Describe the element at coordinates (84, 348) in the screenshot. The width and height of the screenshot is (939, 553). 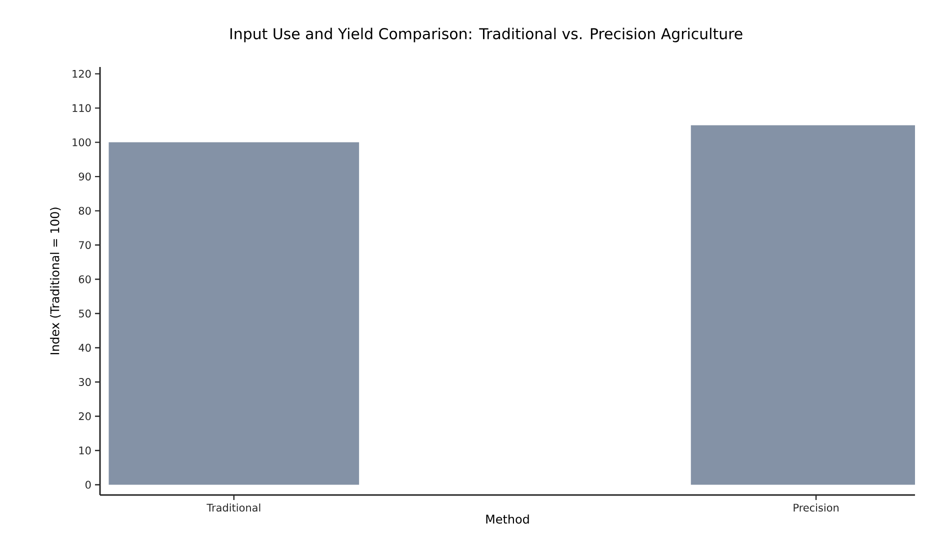
I see `y-tick-label: 40` at that location.